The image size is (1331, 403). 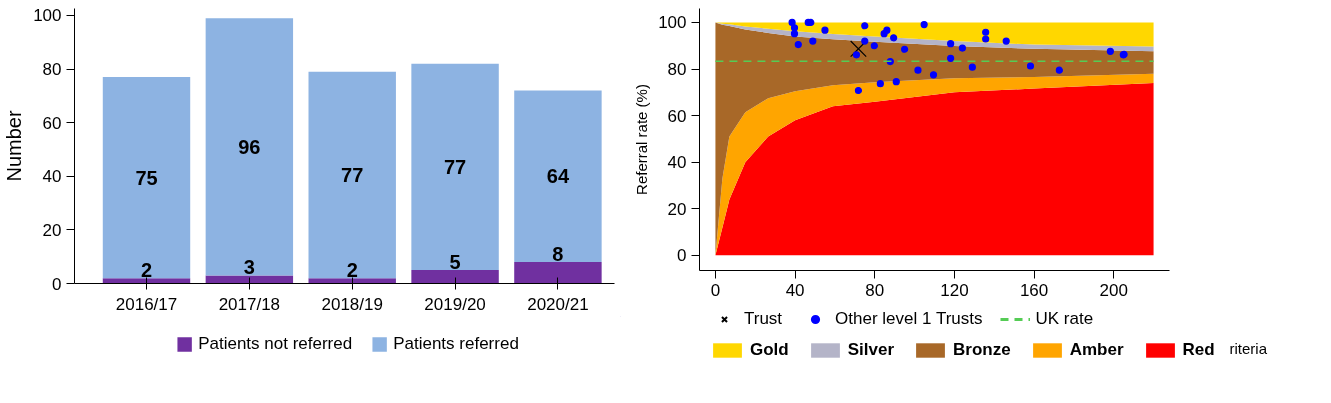 What do you see at coordinates (558, 304) in the screenshot?
I see `x-tick-label: 2020/21` at bounding box center [558, 304].